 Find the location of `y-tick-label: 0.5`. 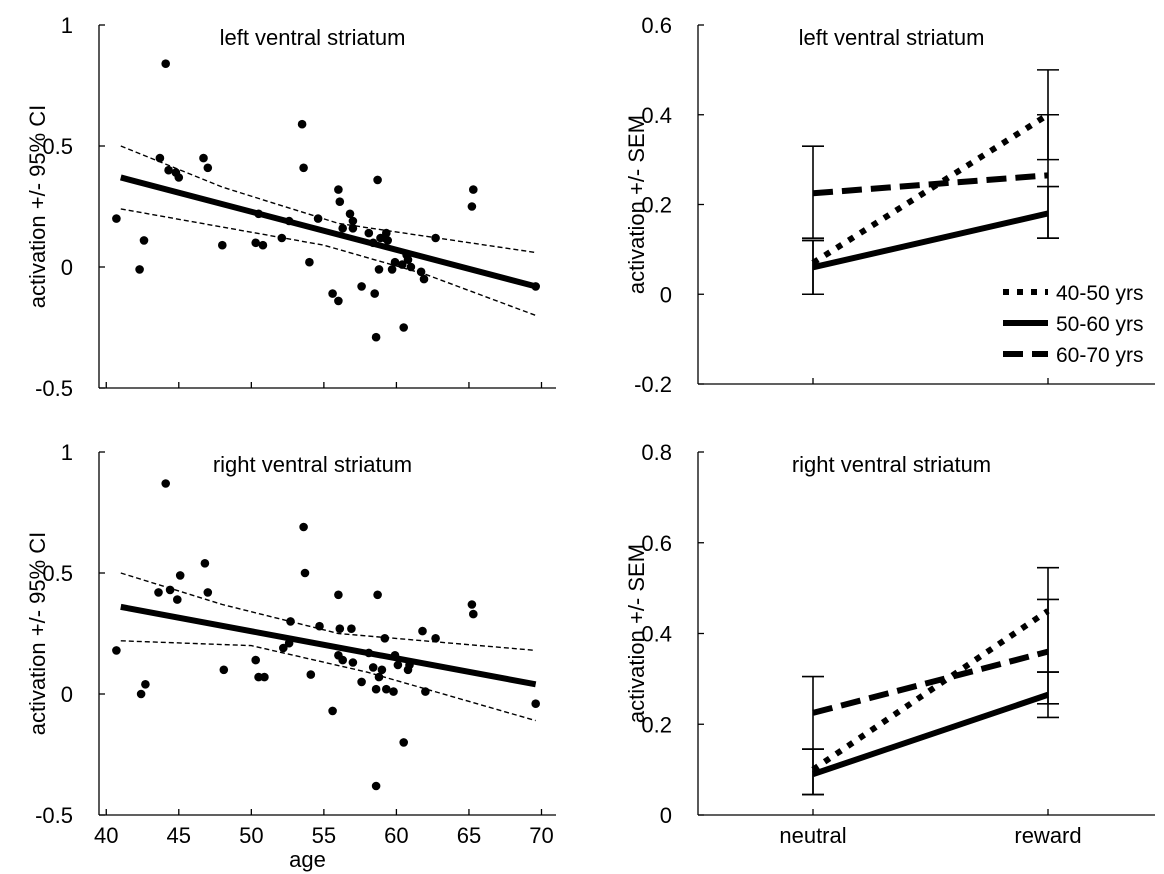

y-tick-label: 0.5 is located at coordinates (57, 146).